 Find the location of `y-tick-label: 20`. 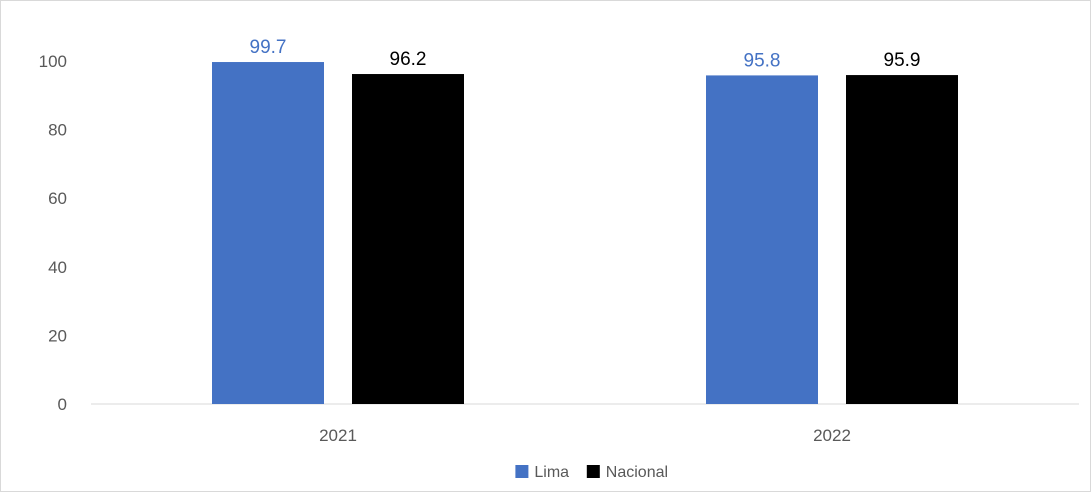

y-tick-label: 20 is located at coordinates (57, 335).